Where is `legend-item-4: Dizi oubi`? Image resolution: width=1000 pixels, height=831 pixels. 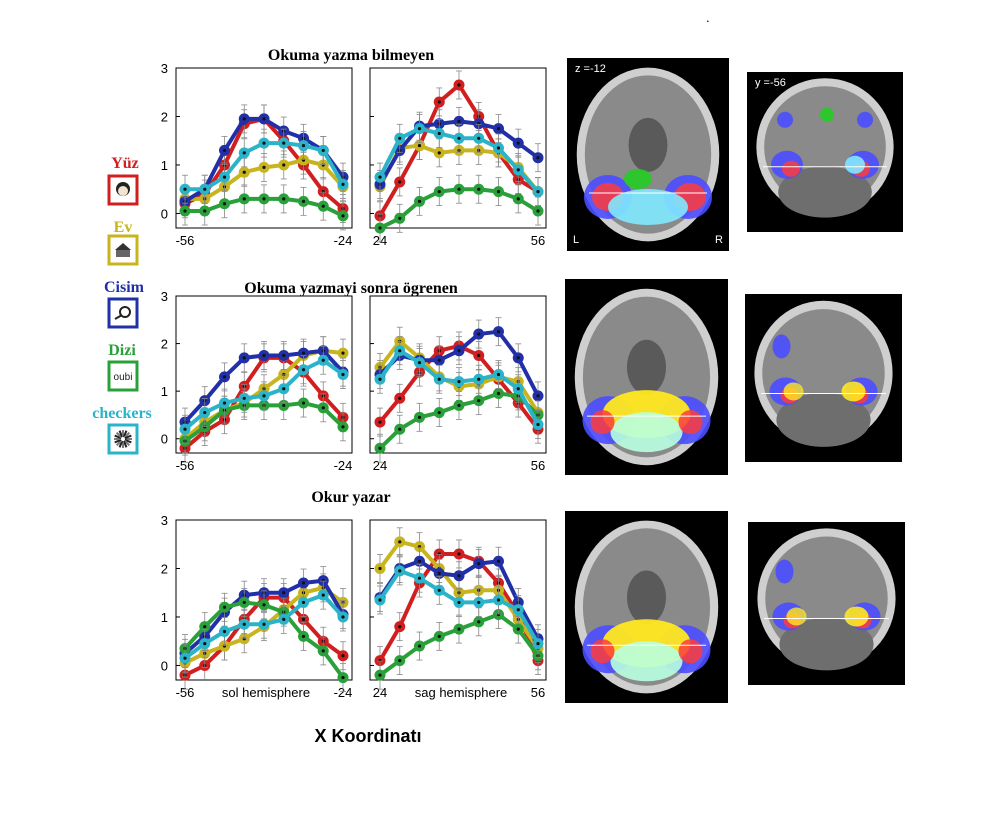
legend-item-4: Dizi oubi is located at coordinates (123, 367).